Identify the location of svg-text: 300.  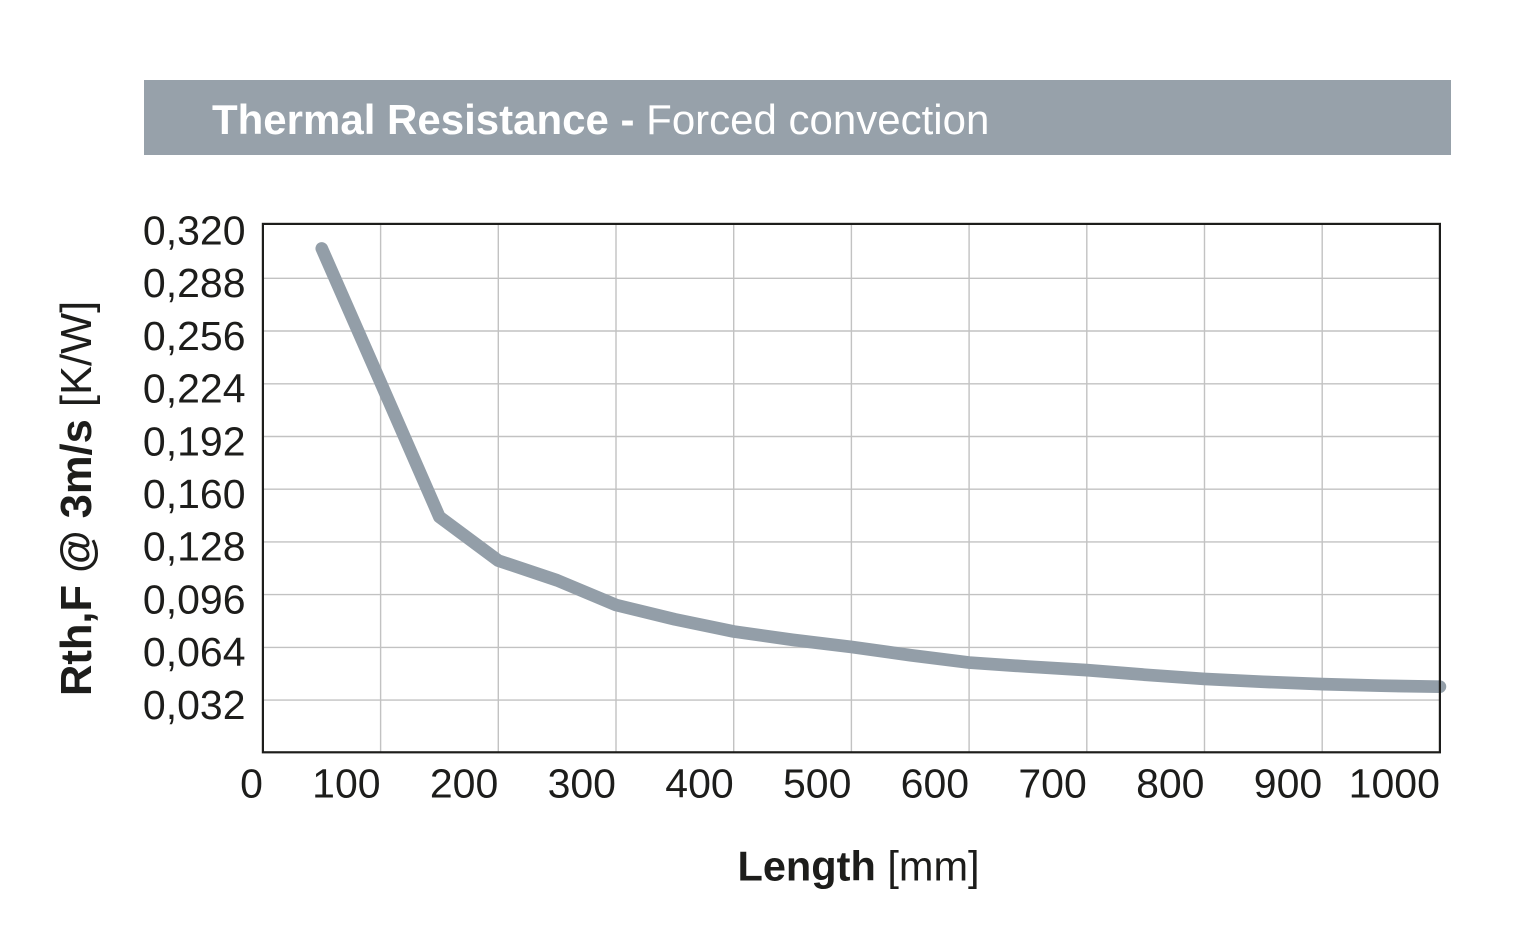
(582, 784).